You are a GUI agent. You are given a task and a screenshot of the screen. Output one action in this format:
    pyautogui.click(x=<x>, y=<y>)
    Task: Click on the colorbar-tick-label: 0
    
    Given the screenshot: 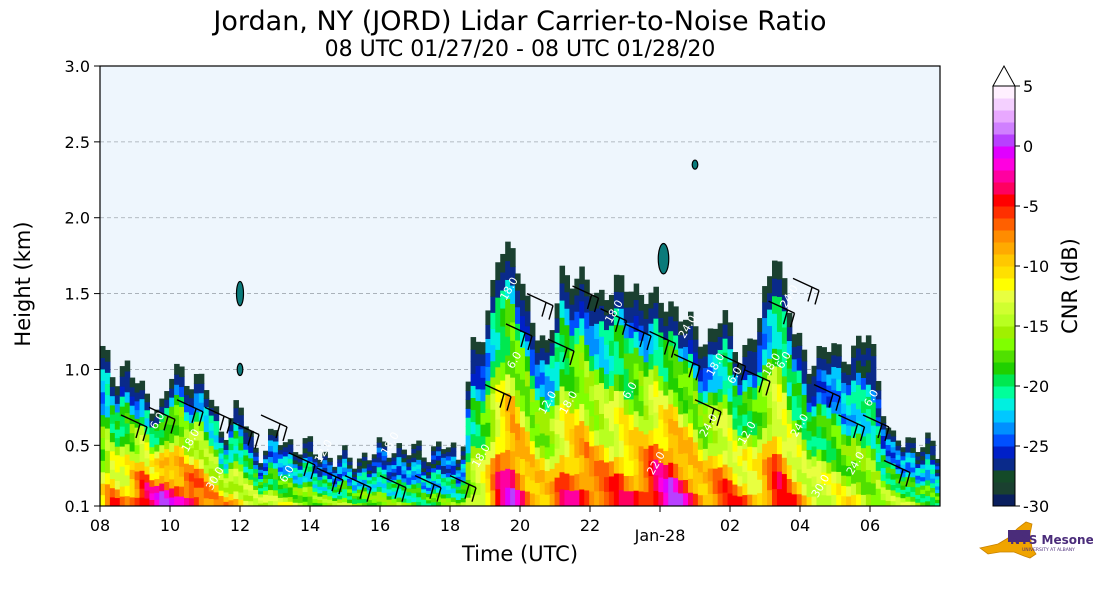 What is the action you would take?
    pyautogui.click(x=1028, y=146)
    